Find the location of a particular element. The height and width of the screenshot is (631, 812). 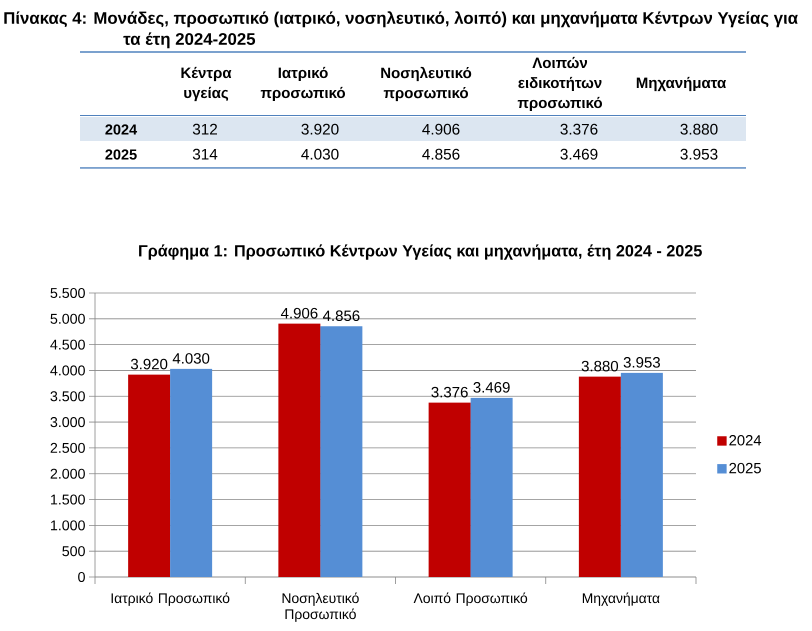

category-label: Μηχανήματα is located at coordinates (681, 84).